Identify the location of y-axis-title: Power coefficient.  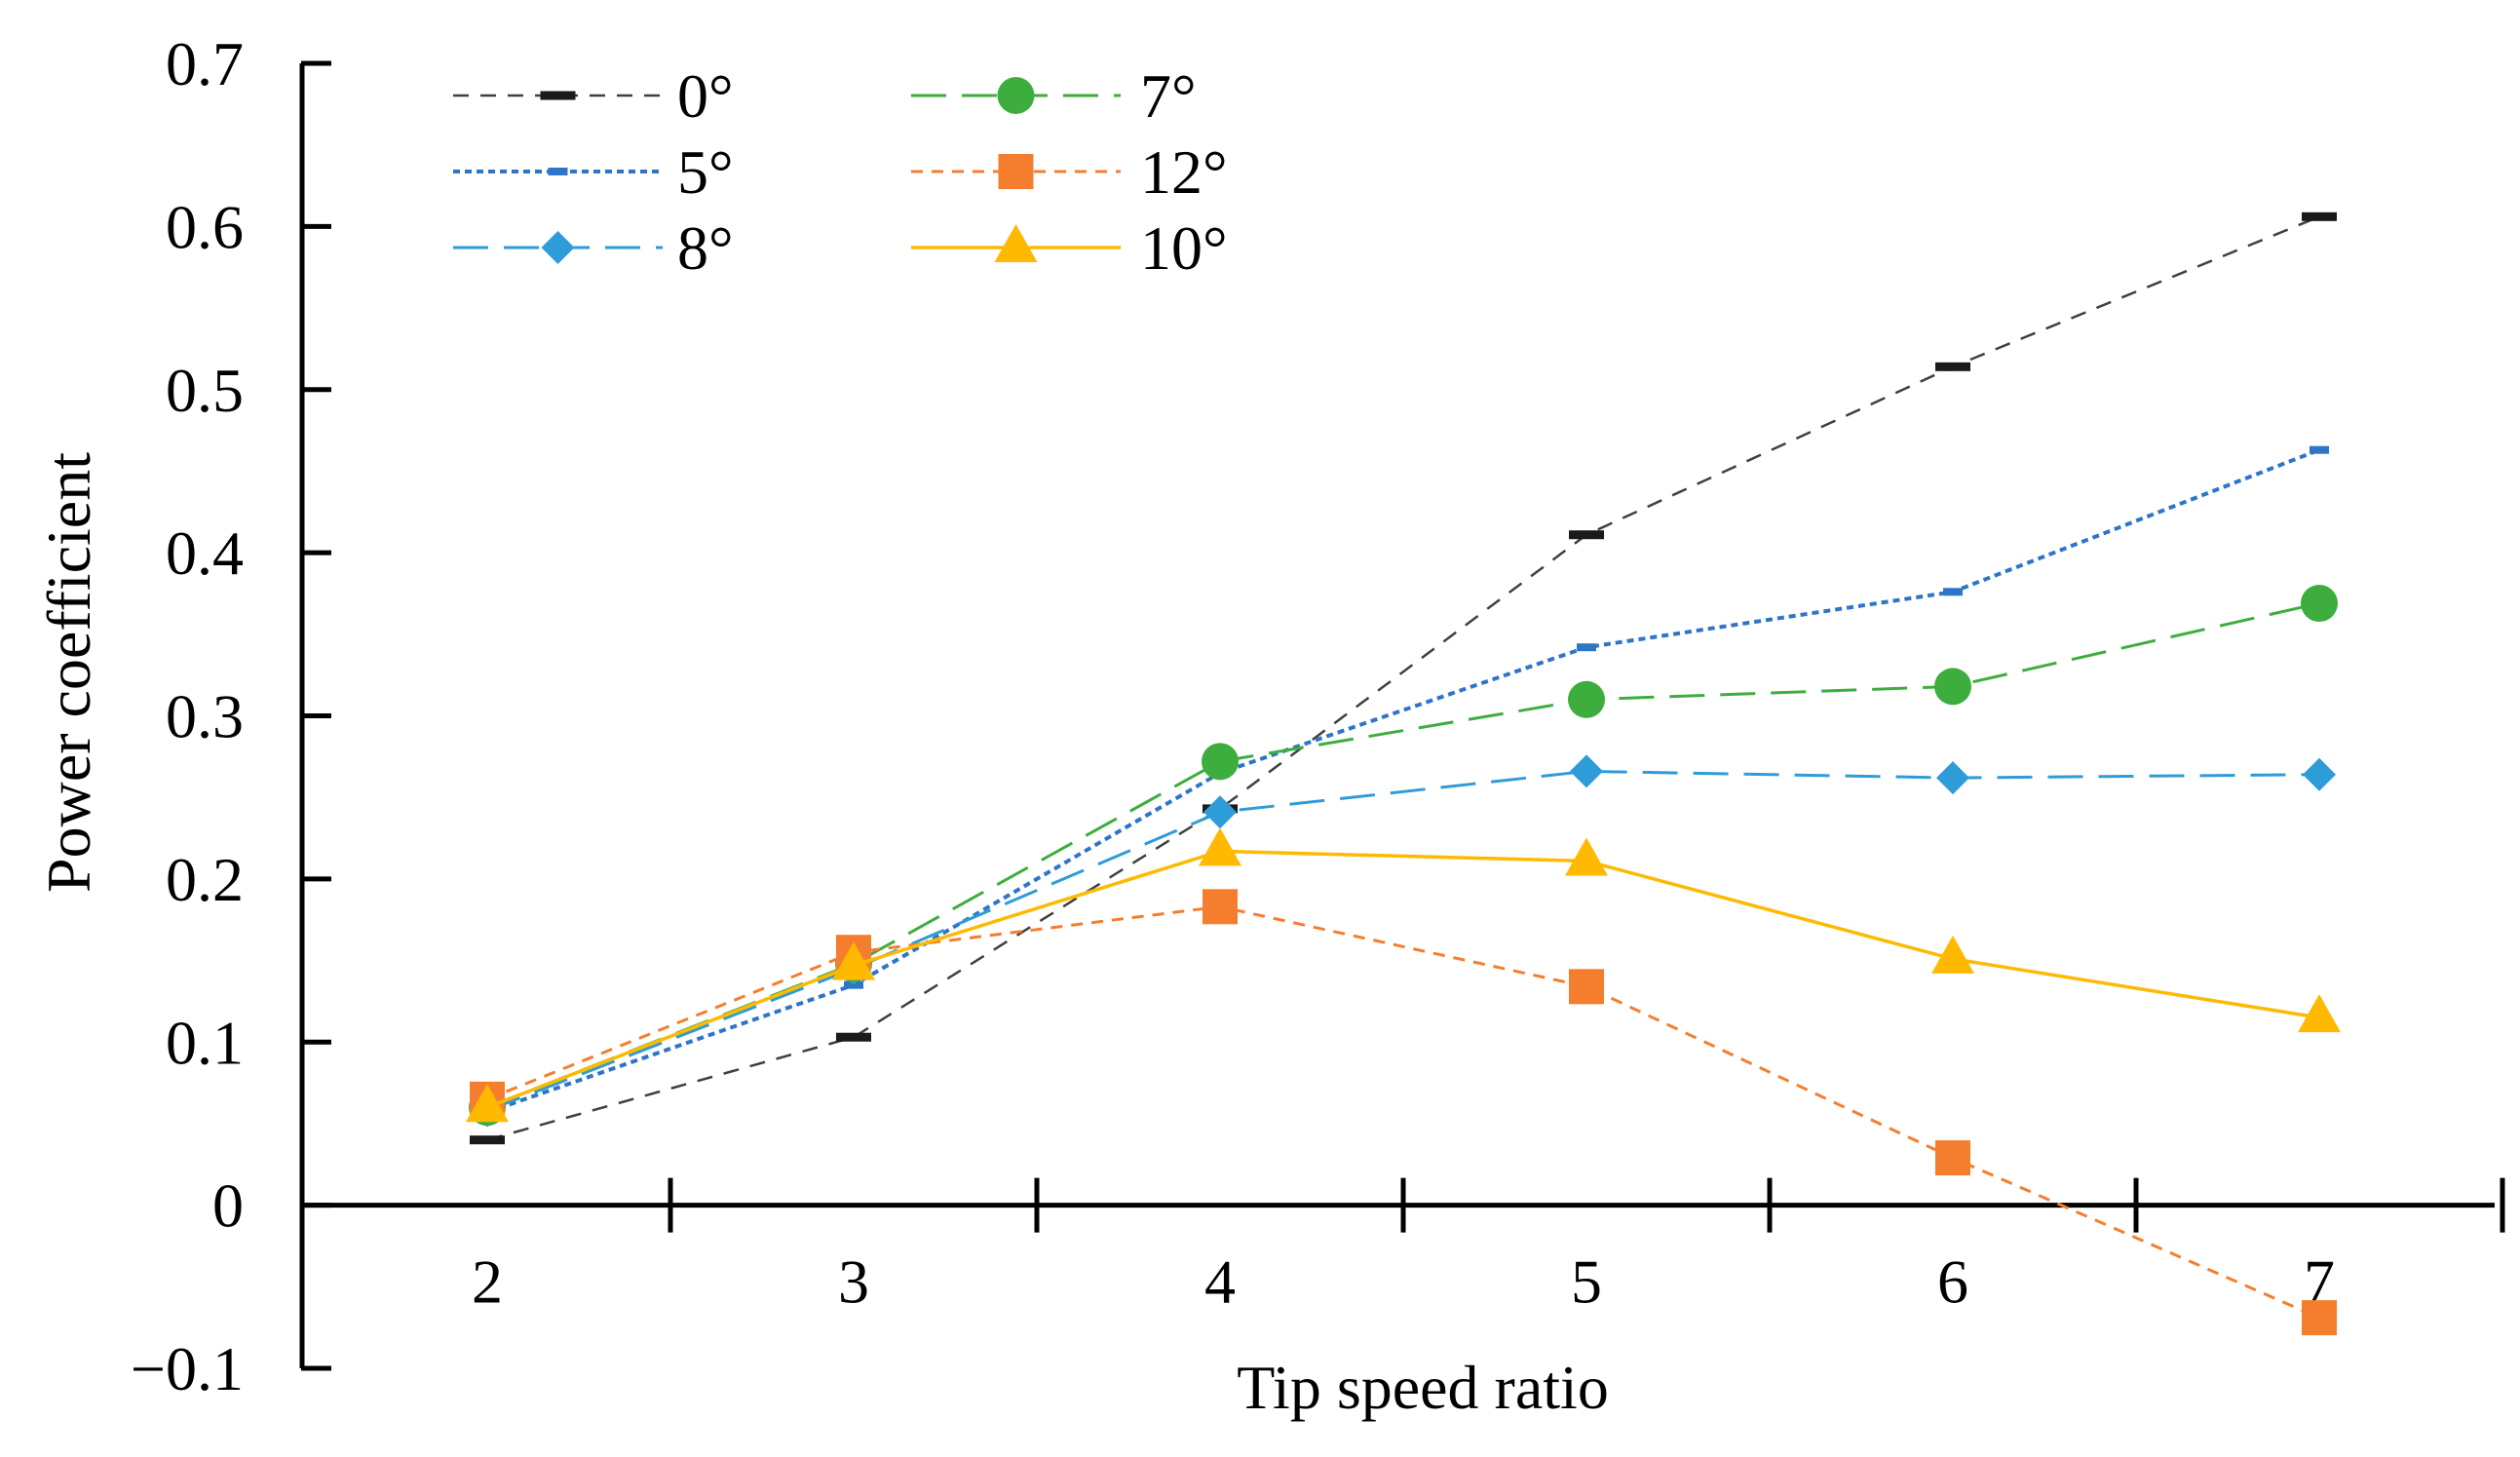
(68, 672).